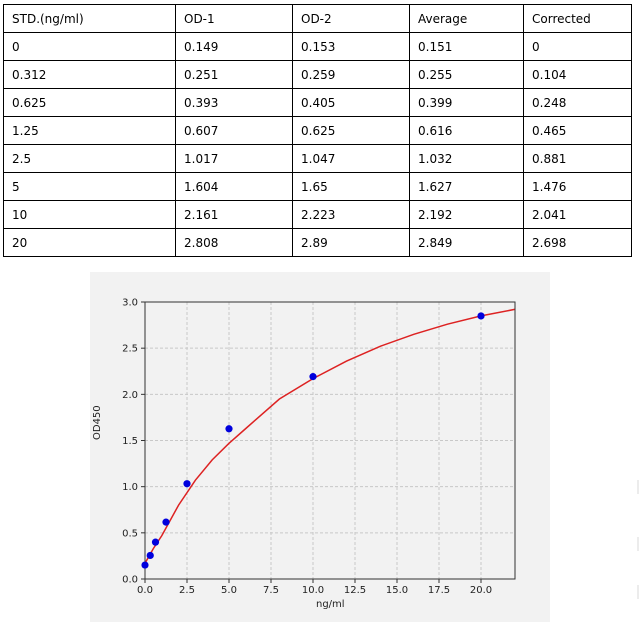 Image resolution: width=639 pixels, height=622 pixels. What do you see at coordinates (439, 590) in the screenshot?
I see `x-tick-label: 17.5` at bounding box center [439, 590].